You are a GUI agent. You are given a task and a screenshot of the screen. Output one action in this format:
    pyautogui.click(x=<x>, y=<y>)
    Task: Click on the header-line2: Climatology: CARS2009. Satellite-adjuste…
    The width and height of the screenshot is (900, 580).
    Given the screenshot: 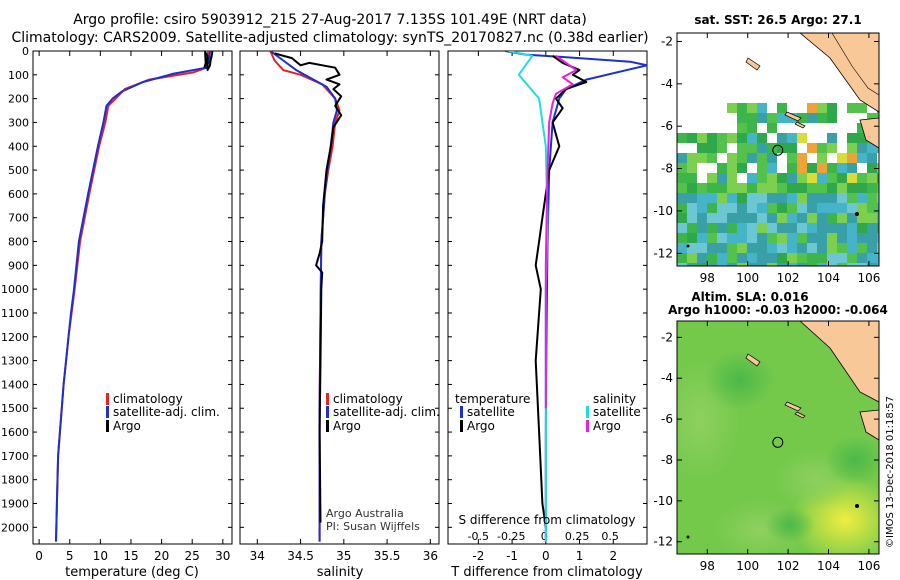 What is the action you would take?
    pyautogui.click(x=329, y=38)
    